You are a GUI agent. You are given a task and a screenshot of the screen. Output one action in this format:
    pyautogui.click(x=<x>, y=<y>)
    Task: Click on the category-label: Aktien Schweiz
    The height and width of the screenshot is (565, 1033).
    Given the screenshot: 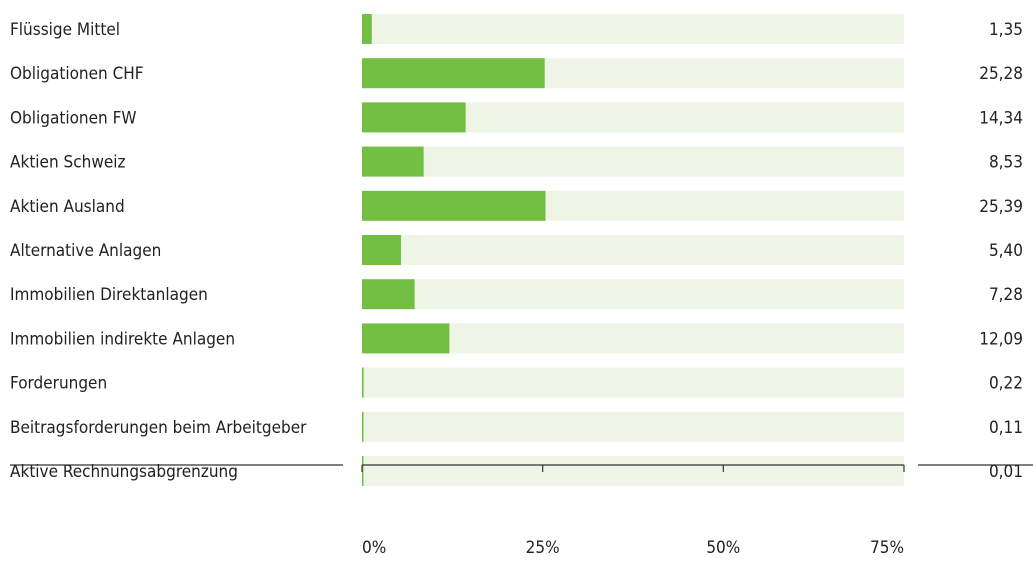 What is the action you would take?
    pyautogui.click(x=68, y=163)
    